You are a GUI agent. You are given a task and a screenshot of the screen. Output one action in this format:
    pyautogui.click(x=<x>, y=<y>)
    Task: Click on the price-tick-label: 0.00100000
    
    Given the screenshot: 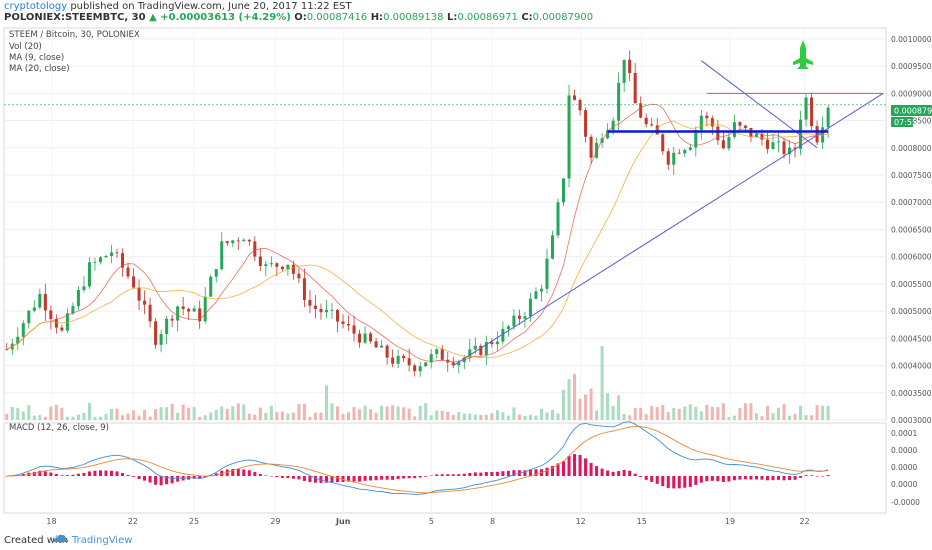 What is the action you would take?
    pyautogui.click(x=911, y=39)
    